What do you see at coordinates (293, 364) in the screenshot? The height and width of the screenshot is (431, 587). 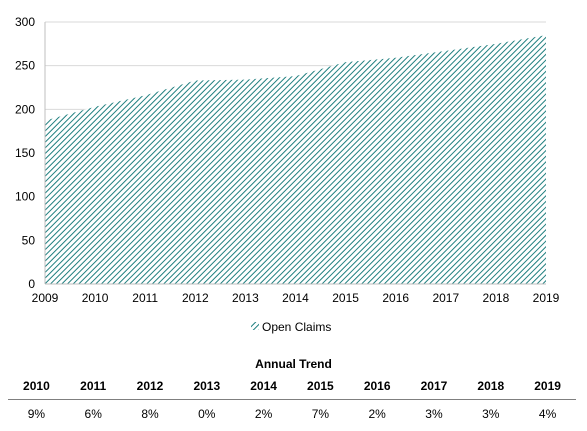 I see `trend-table-title: Annual Trend` at bounding box center [293, 364].